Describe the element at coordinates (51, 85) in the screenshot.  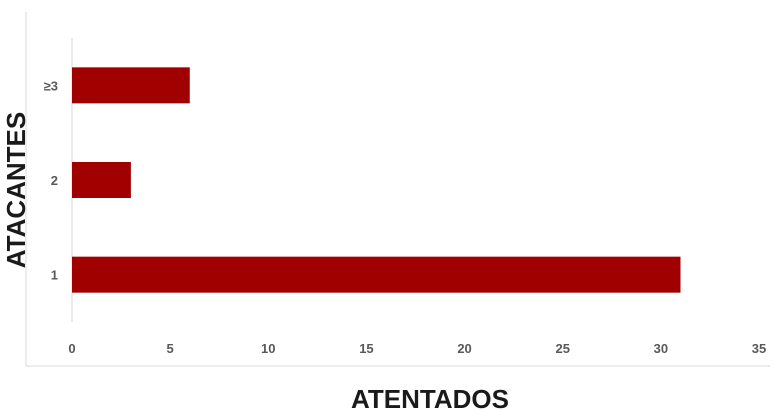
I see `y-tick-label: ≥3` at that location.